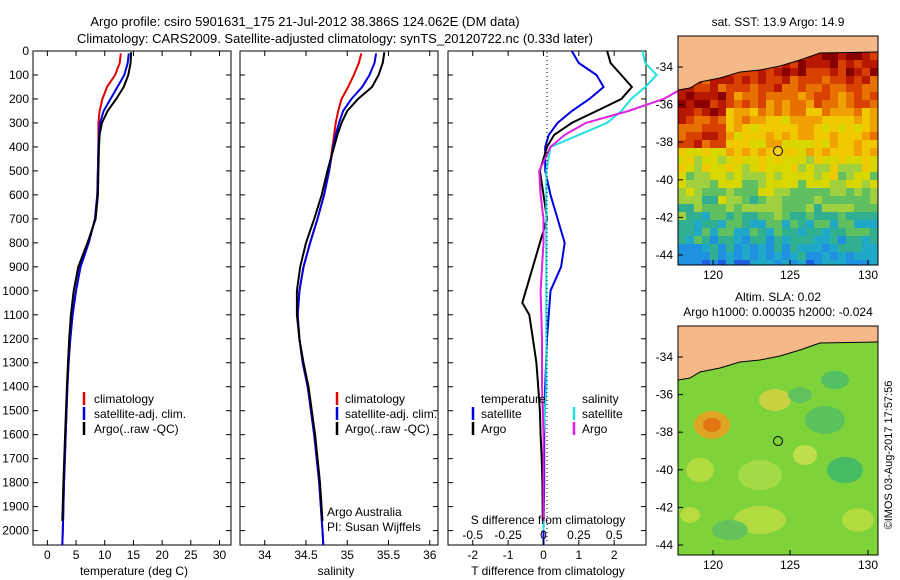 The width and height of the screenshot is (900, 580). What do you see at coordinates (868, 565) in the screenshot?
I see `lon-tick-label: 130` at bounding box center [868, 565].